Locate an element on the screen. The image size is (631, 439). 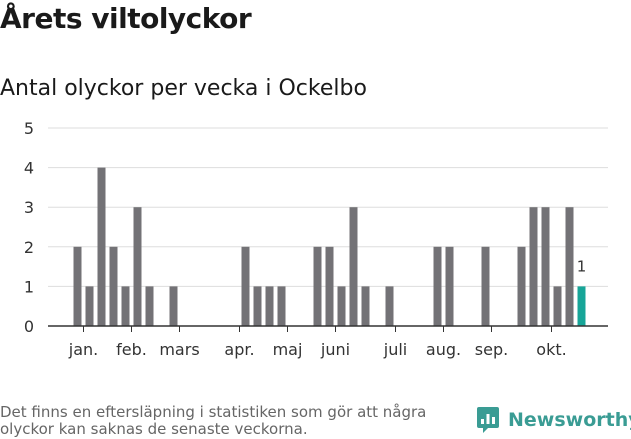
bar-highlight is located at coordinates (581, 306).